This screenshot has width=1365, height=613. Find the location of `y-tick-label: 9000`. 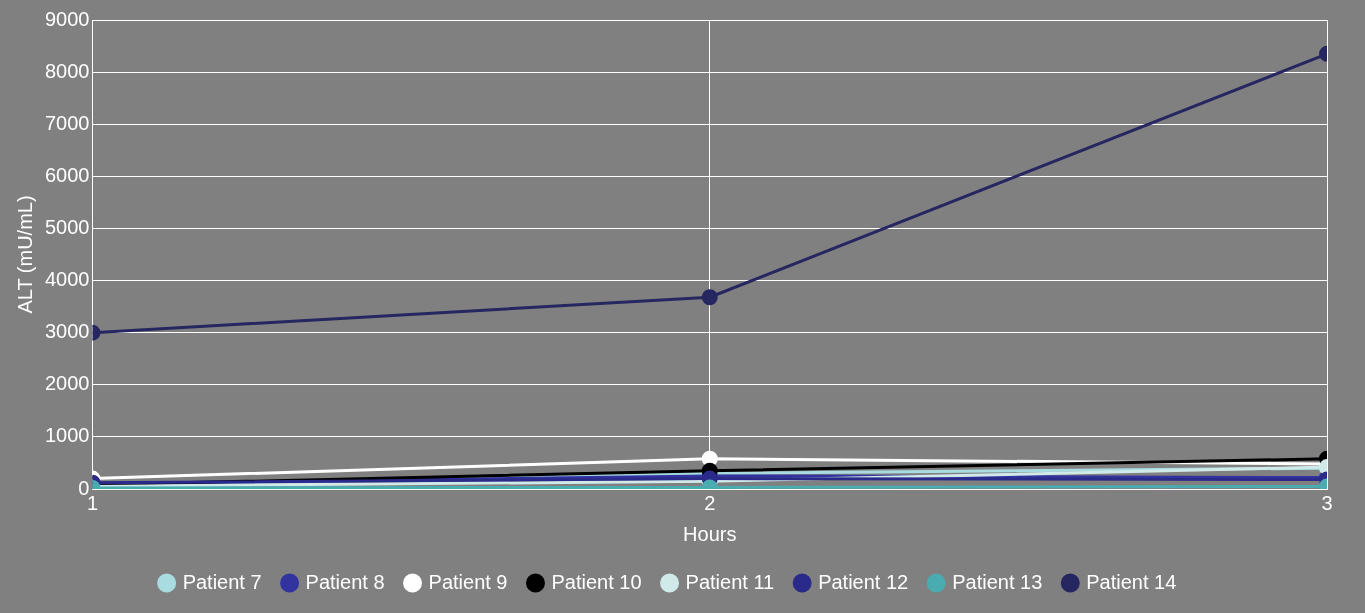

y-tick-label: 9000 is located at coordinates (67, 18).